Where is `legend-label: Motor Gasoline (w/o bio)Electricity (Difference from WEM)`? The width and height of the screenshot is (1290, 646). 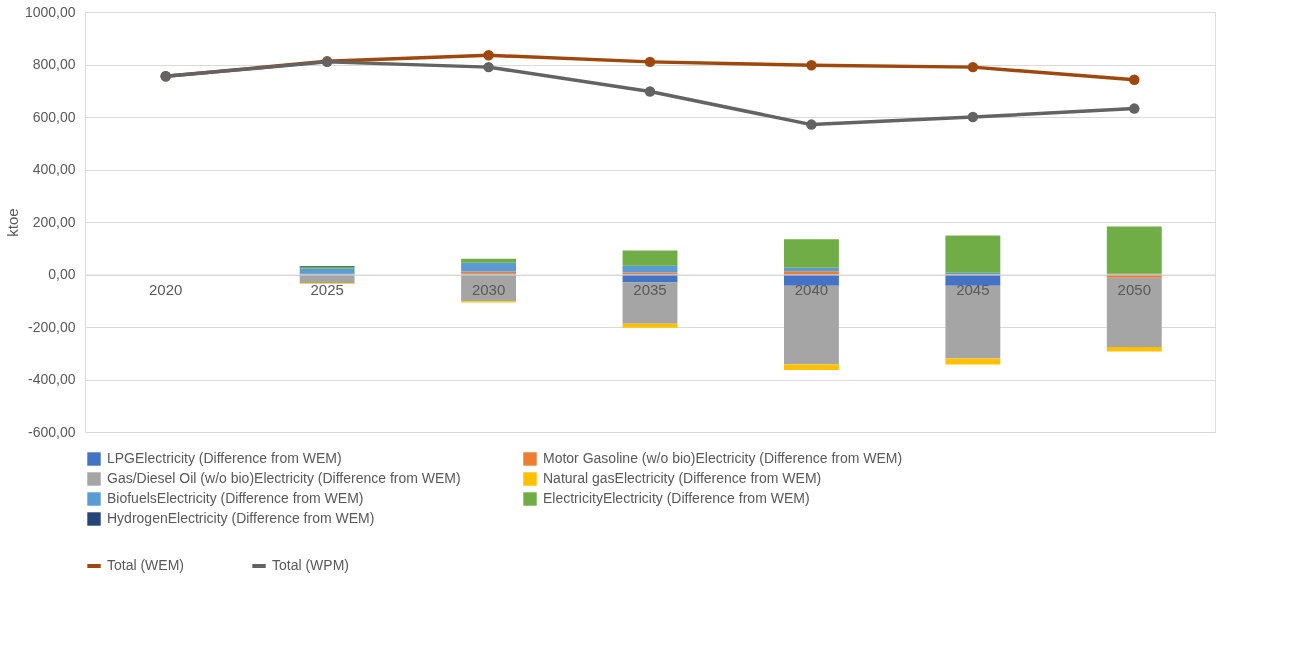
legend-label: Motor Gasoline (w/o bio)Electricity (Difference from WEM) is located at coordinates (723, 458).